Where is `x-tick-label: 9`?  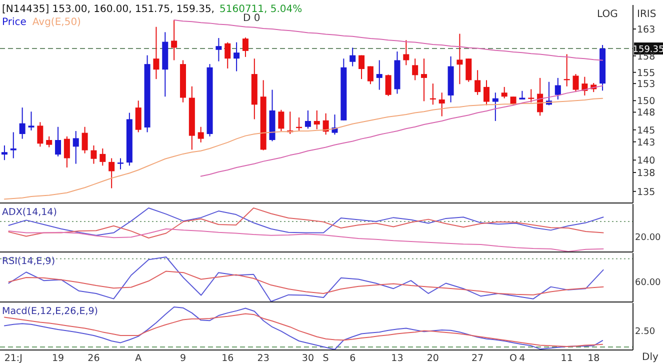
x-tick-label: 9 is located at coordinates (183, 358).